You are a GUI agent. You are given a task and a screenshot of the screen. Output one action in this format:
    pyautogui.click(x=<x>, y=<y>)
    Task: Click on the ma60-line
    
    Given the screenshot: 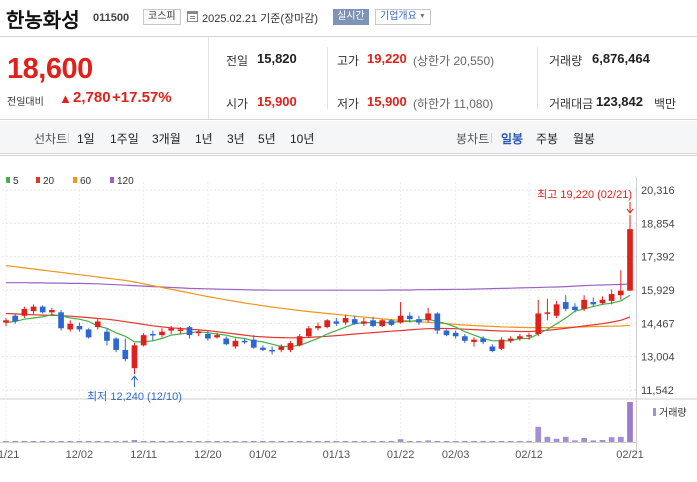 What is the action you would take?
    pyautogui.click(x=318, y=297)
    